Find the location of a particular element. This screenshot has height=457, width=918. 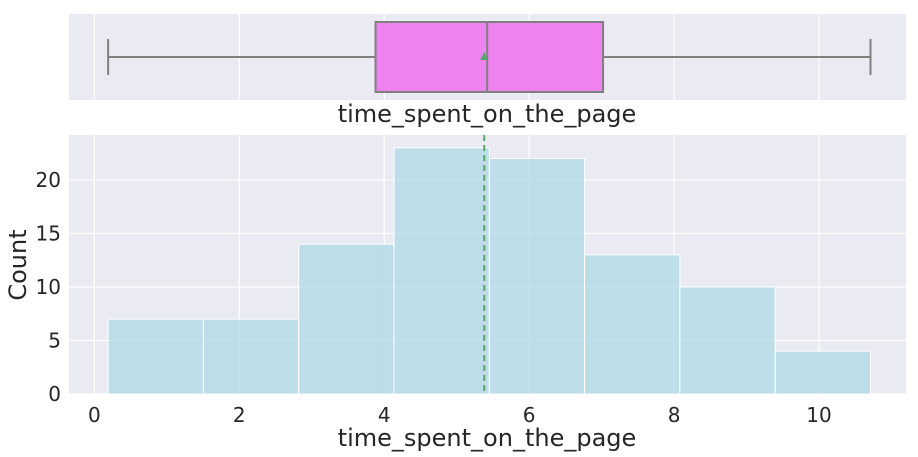

boxplot-mean-marker is located at coordinates (484, 56).